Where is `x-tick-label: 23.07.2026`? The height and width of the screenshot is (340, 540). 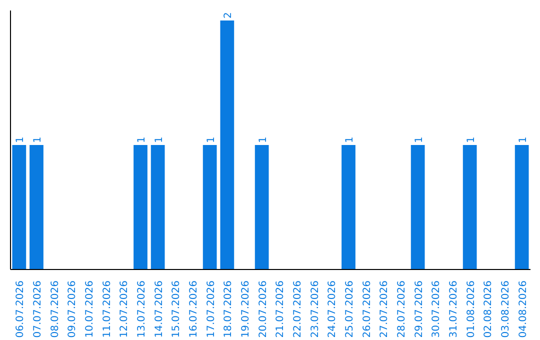 x-tick-label: 23.07.2026 is located at coordinates (315, 309).